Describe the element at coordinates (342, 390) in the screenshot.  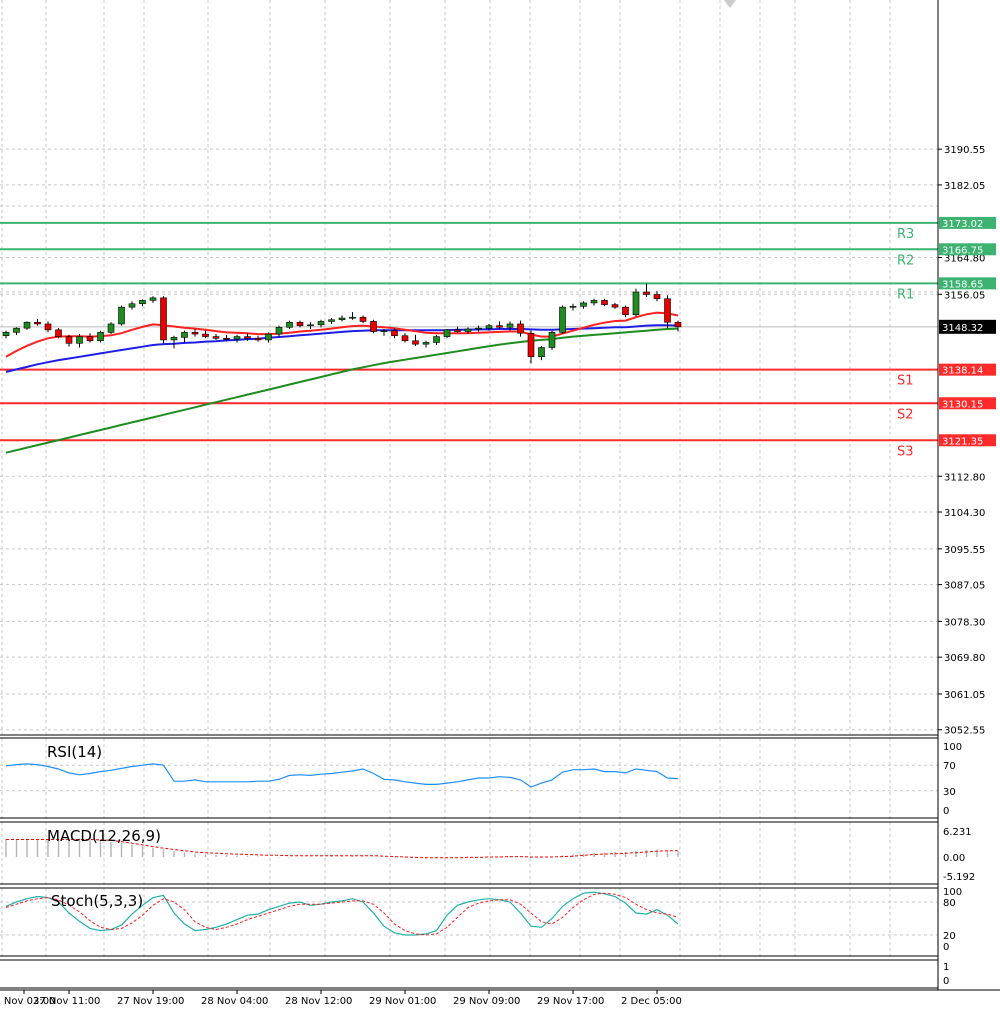
I see `ma-slow-line` at that location.